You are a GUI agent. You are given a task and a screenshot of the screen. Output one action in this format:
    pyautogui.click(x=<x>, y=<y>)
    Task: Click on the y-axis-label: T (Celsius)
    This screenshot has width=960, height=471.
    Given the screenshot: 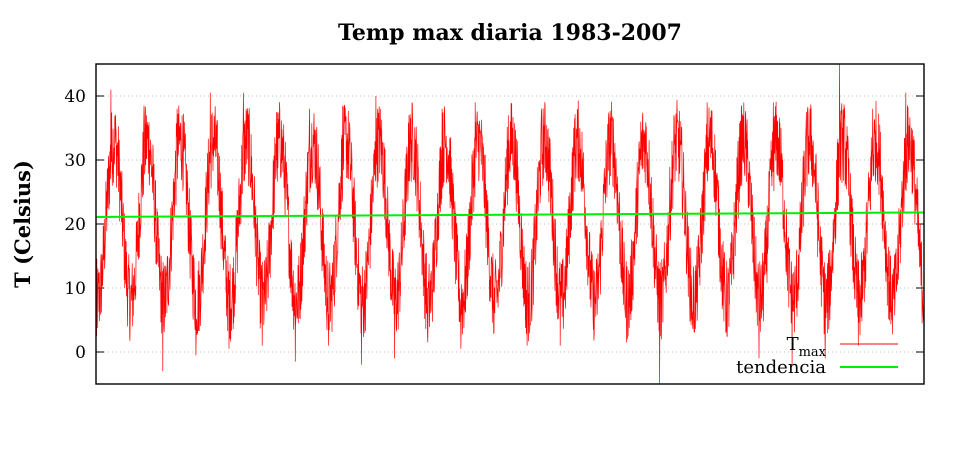 What is the action you would take?
    pyautogui.click(x=22, y=224)
    